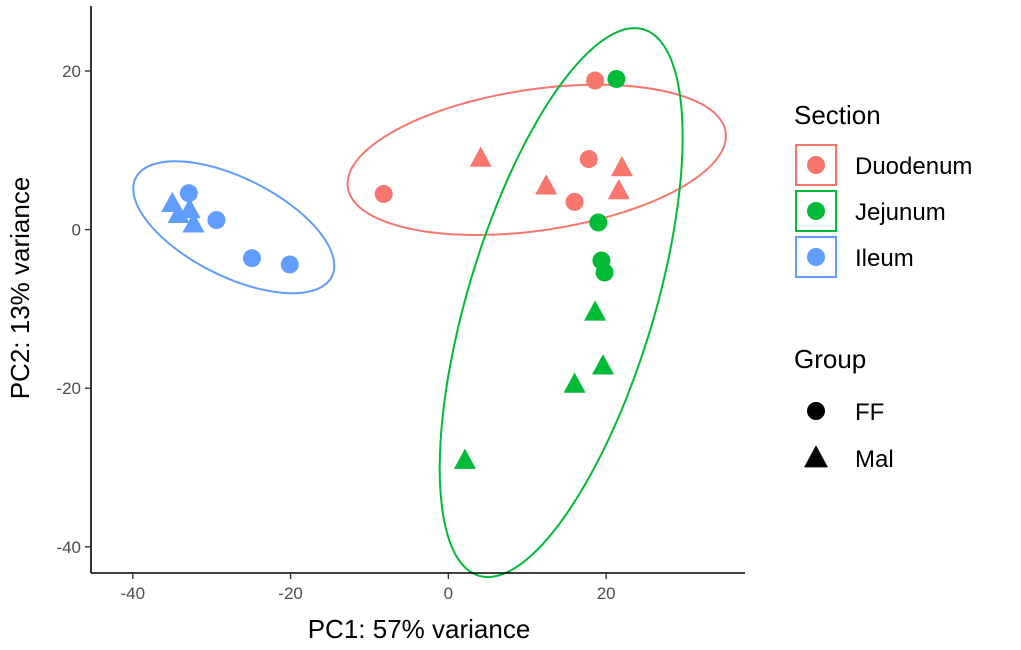 This screenshot has width=1021, height=650. Describe the element at coordinates (913, 166) in the screenshot. I see `legend-label-duodenum: Duodenum` at that location.